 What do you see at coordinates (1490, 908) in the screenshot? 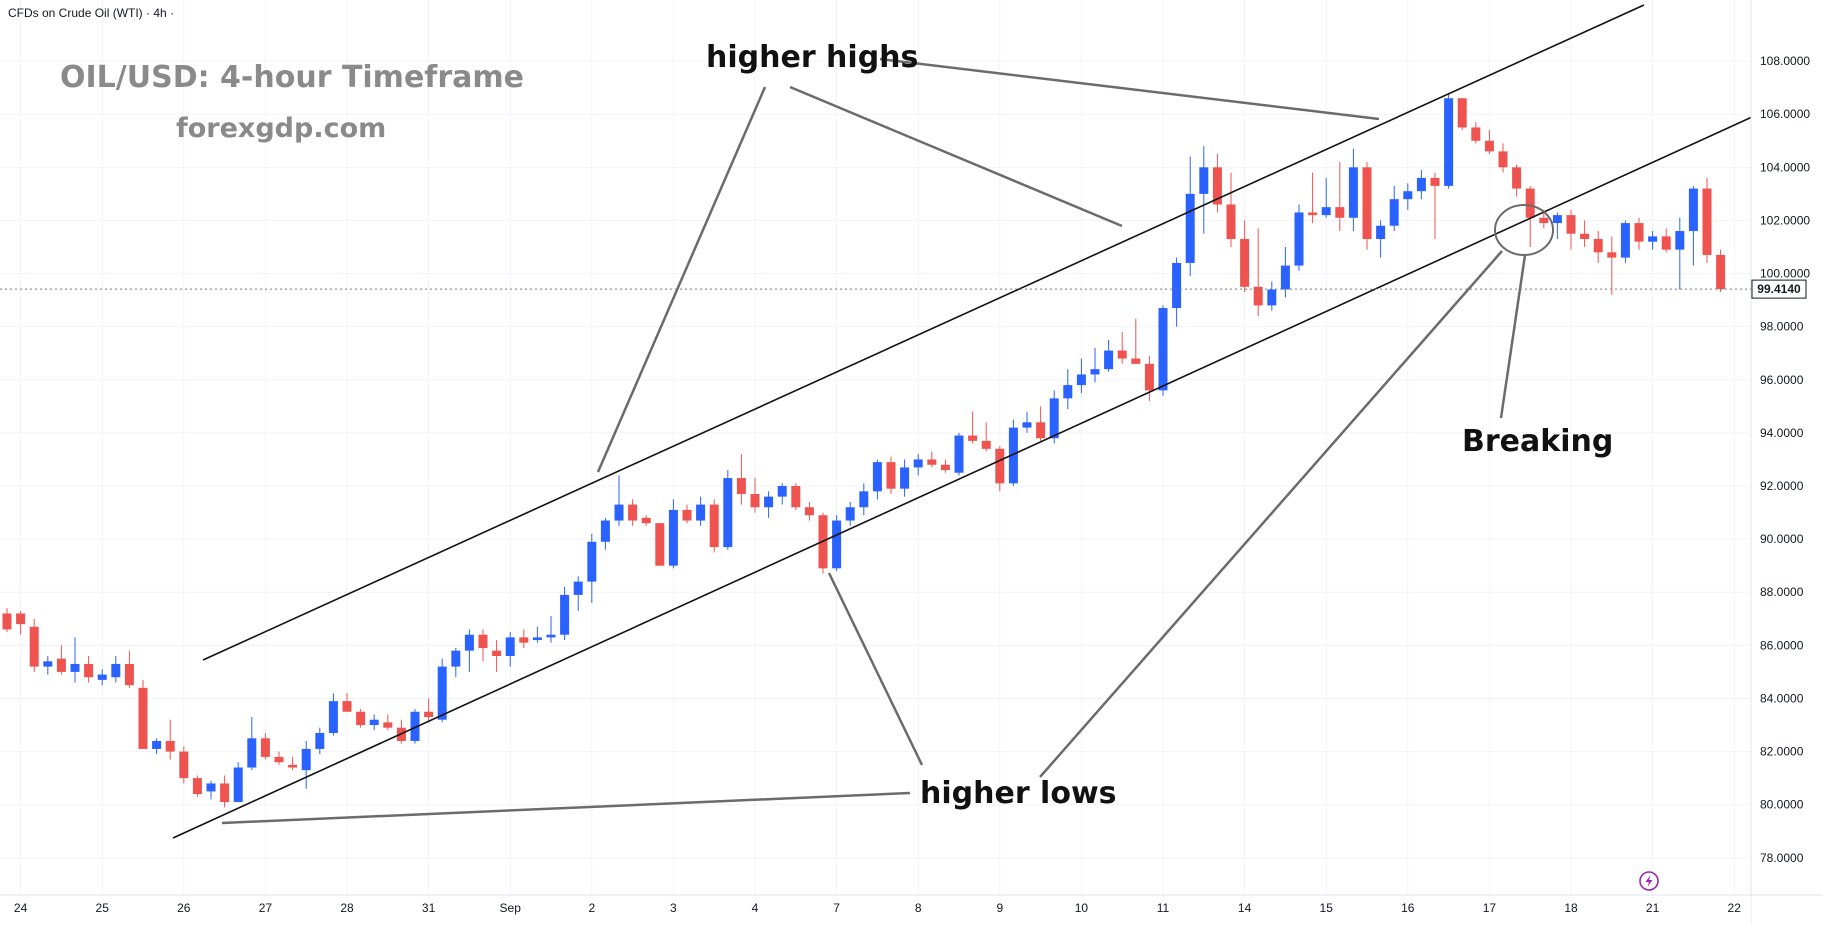
I see `time-tick-label: 17` at bounding box center [1490, 908].